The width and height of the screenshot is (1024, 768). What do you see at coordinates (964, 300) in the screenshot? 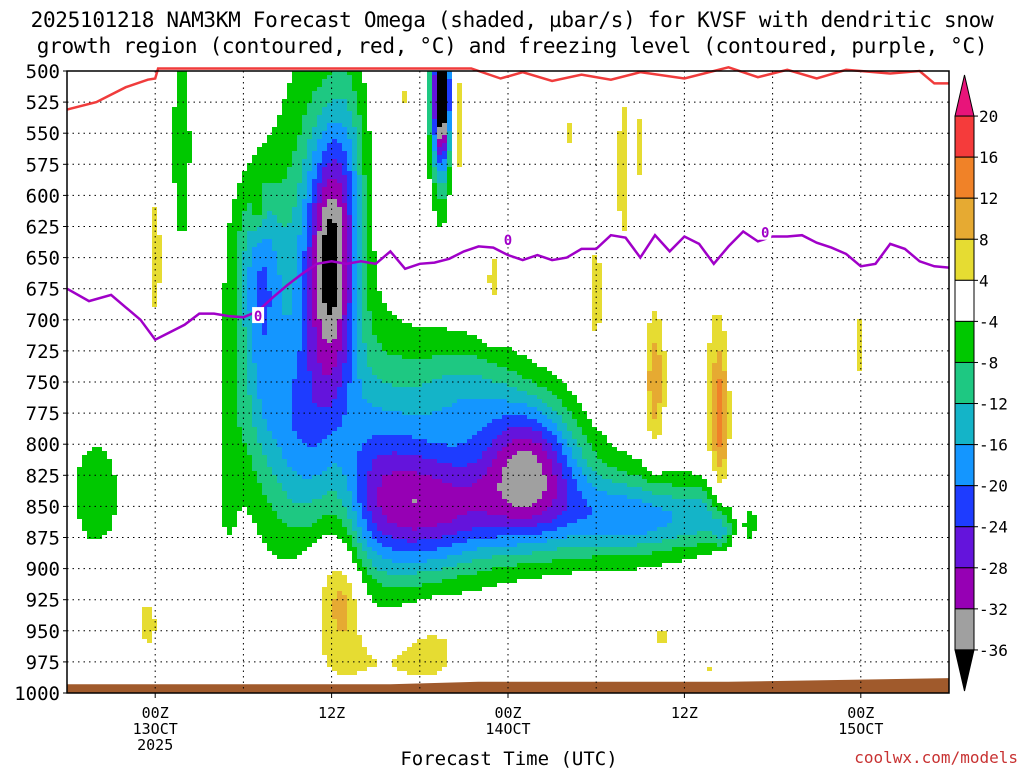
I see `colorbar-bin` at bounding box center [964, 300].